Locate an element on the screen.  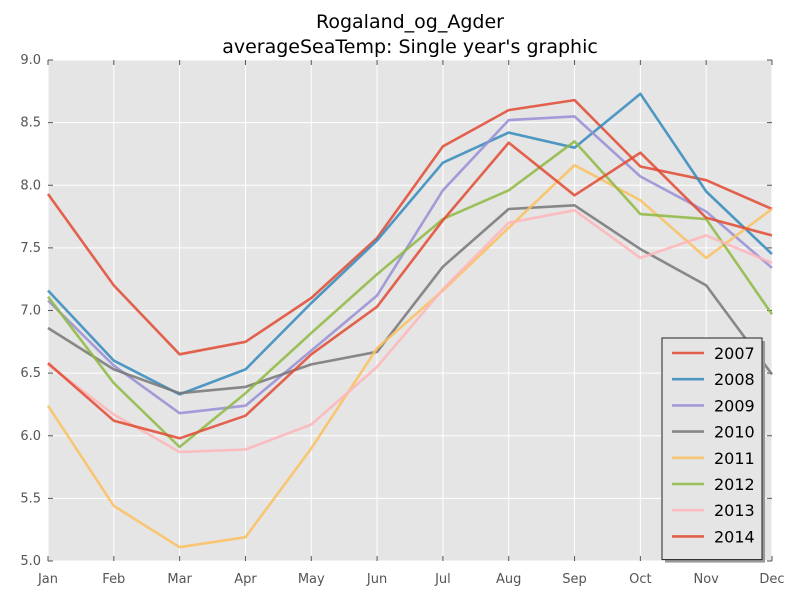
legend-label: 2011 is located at coordinates (734, 458).